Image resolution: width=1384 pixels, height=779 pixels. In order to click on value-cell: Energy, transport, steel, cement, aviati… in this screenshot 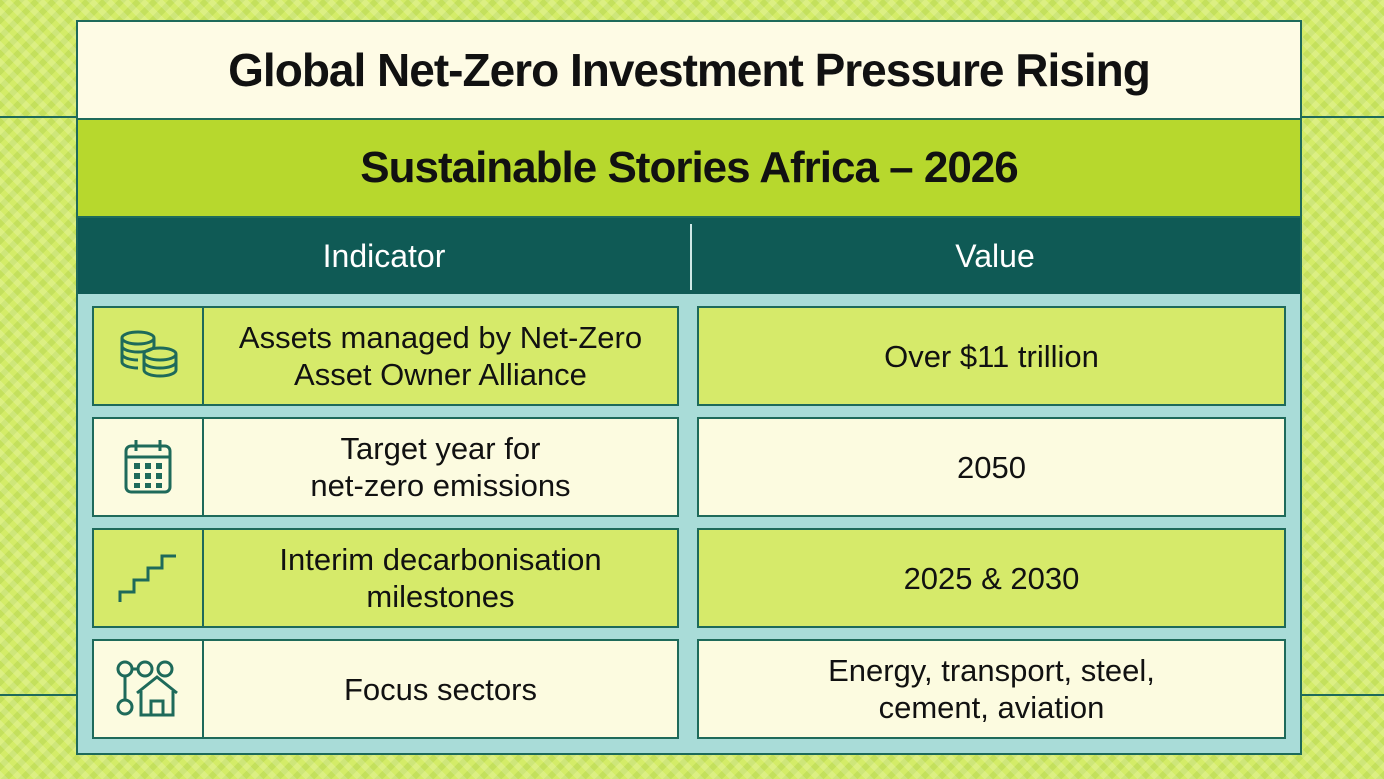, I will do `click(991, 689)`.